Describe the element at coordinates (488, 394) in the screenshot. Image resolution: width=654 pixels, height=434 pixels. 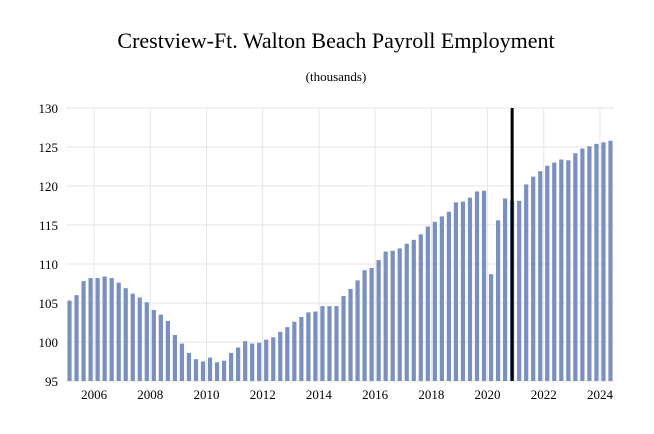
I see `x-tick-label: 2020` at that location.